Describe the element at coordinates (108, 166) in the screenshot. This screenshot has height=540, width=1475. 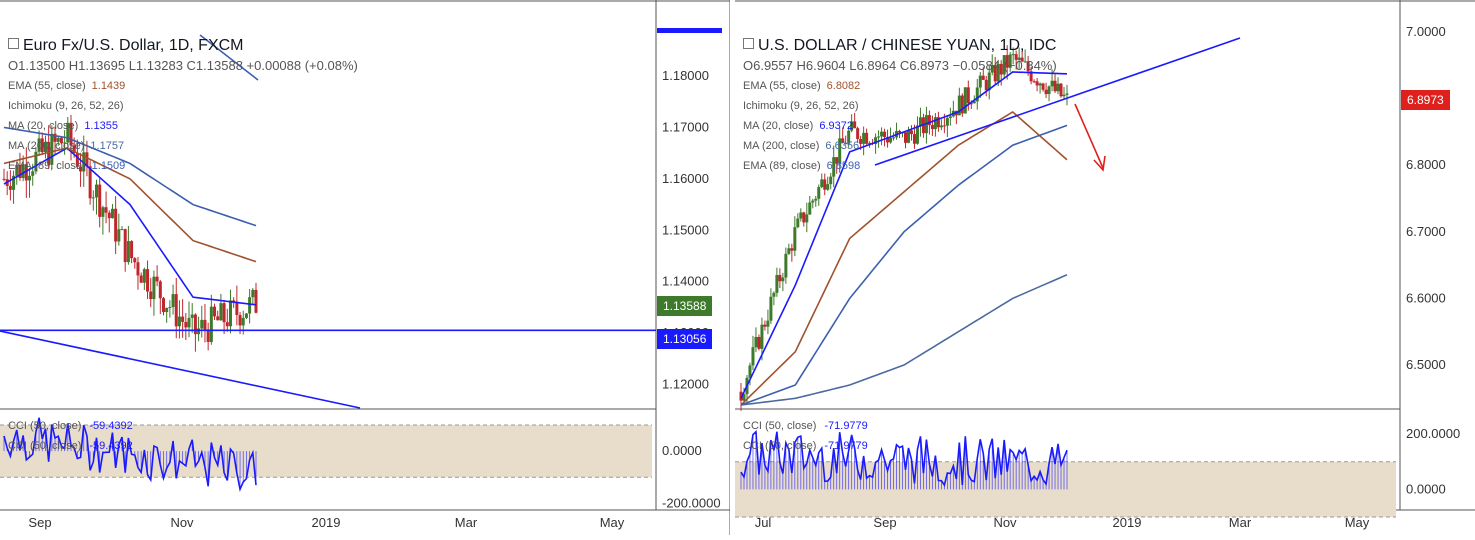
I see `indicator-value: 1.1509` at that location.